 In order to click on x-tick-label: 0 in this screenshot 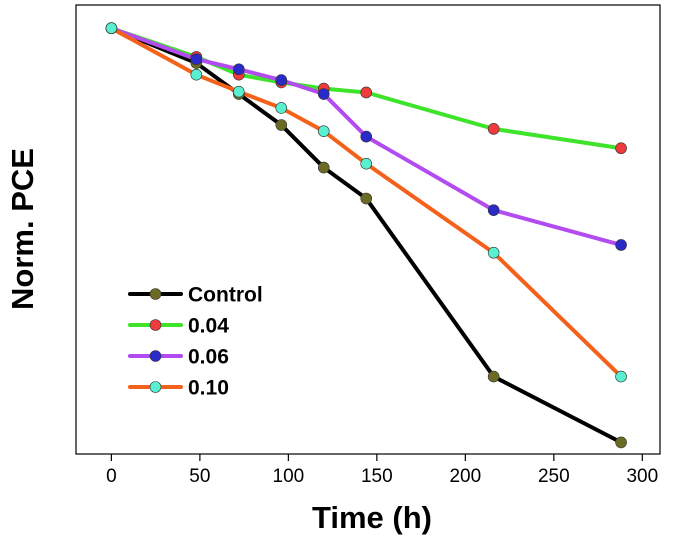, I will do `click(111, 476)`.